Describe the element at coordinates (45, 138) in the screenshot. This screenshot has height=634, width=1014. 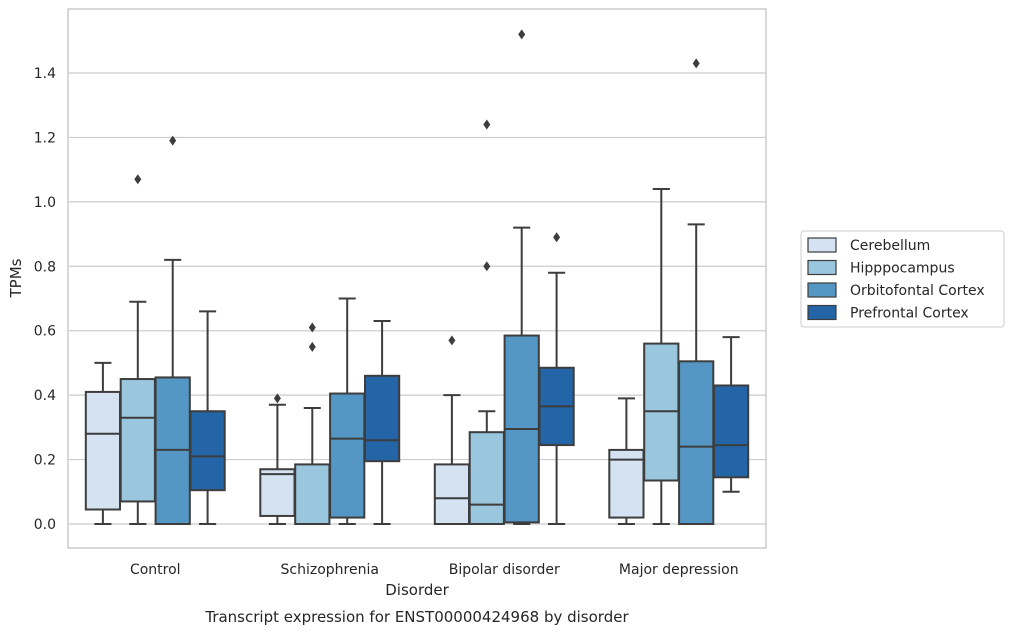
I see `y-tick-label: 1.2` at that location.